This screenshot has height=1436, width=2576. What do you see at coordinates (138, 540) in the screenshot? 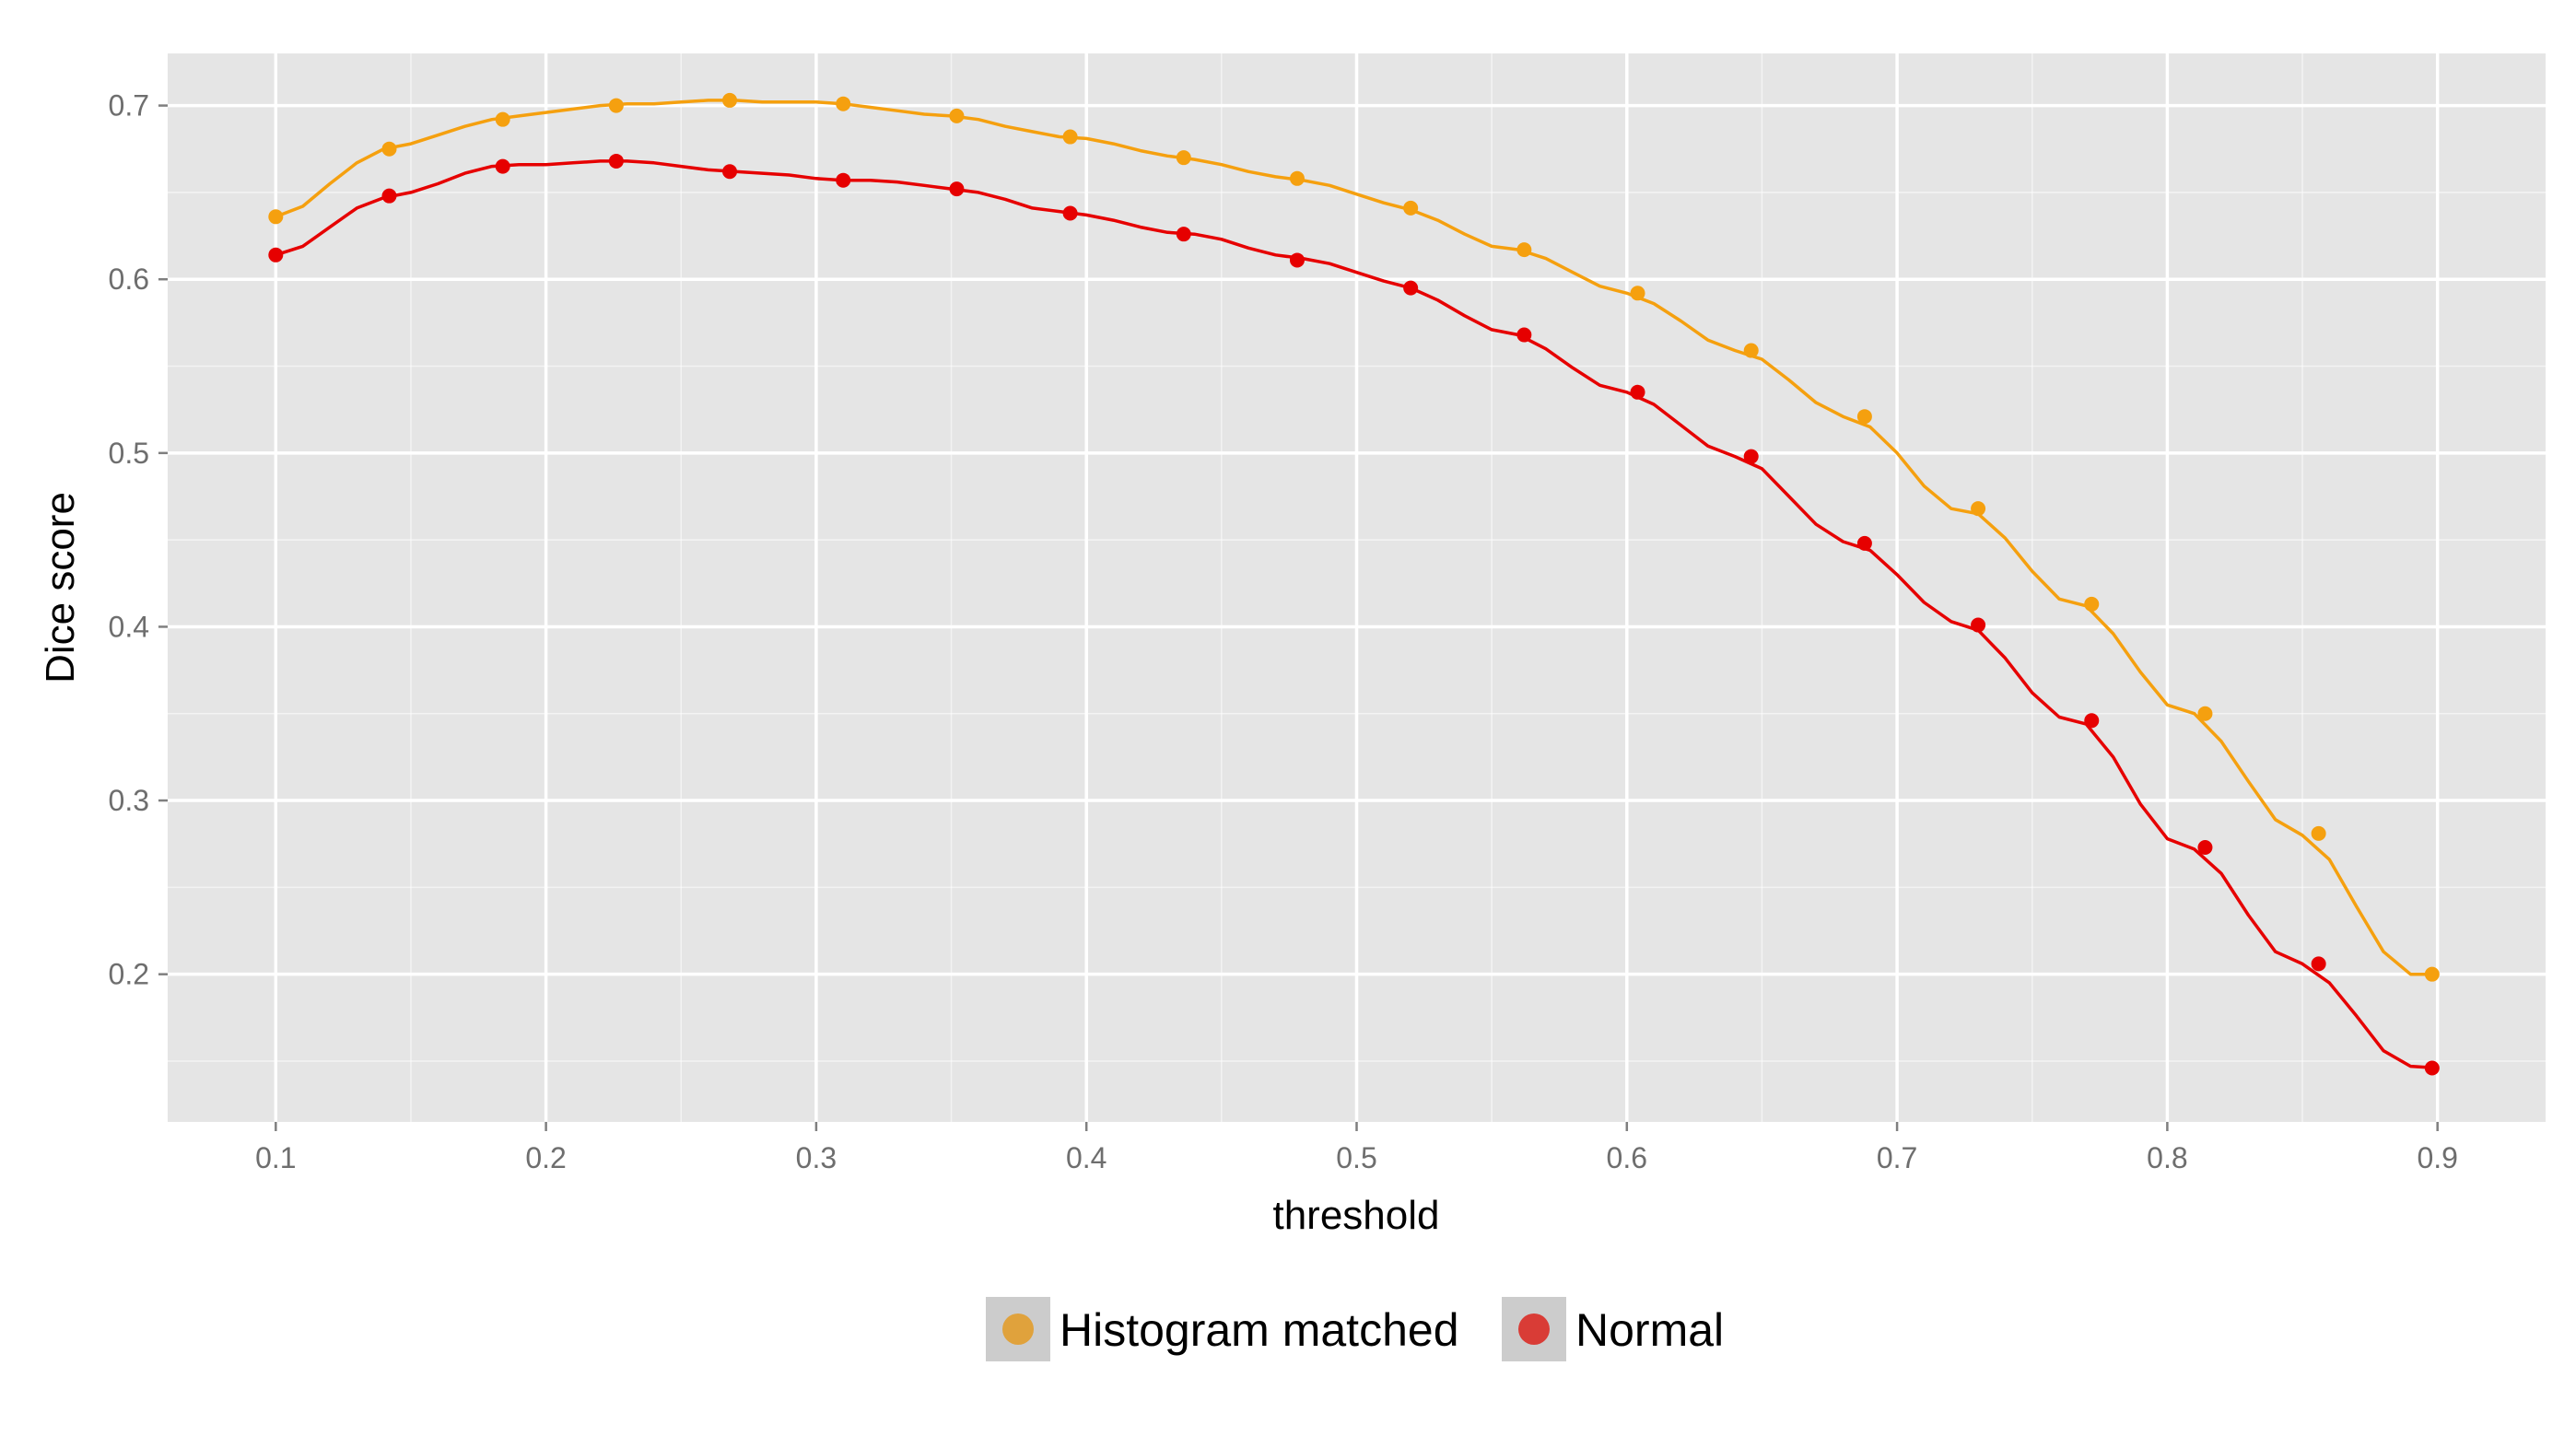
I see `y-axis-ticks: 0.2 0.3 0.4 0.5 0.6 0.7` at bounding box center [138, 540].